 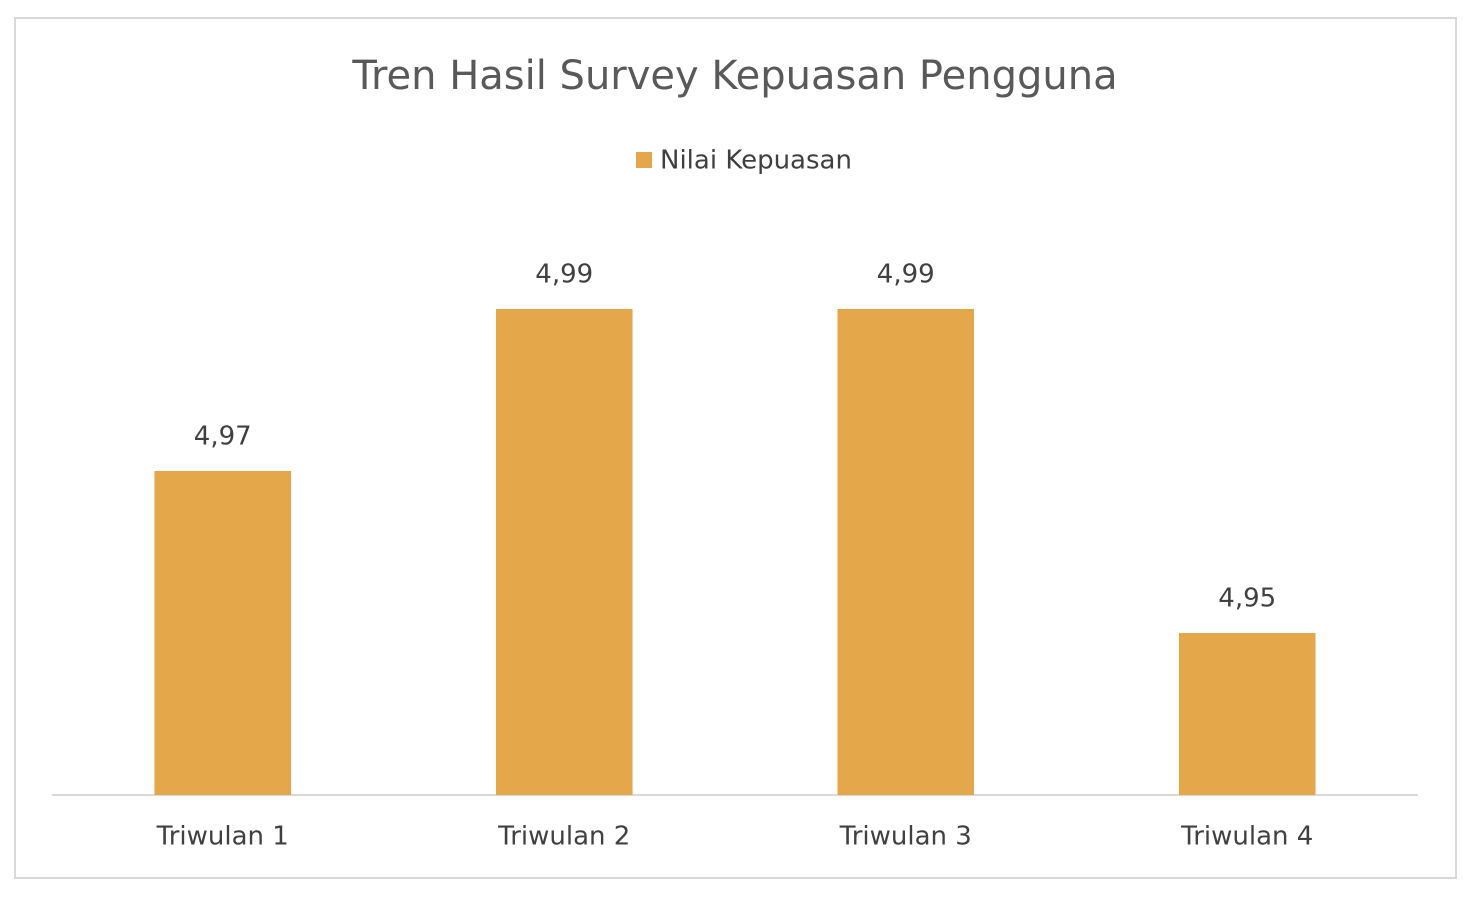 What do you see at coordinates (756, 161) in the screenshot?
I see `legend-label: Nilai Kepuasan` at bounding box center [756, 161].